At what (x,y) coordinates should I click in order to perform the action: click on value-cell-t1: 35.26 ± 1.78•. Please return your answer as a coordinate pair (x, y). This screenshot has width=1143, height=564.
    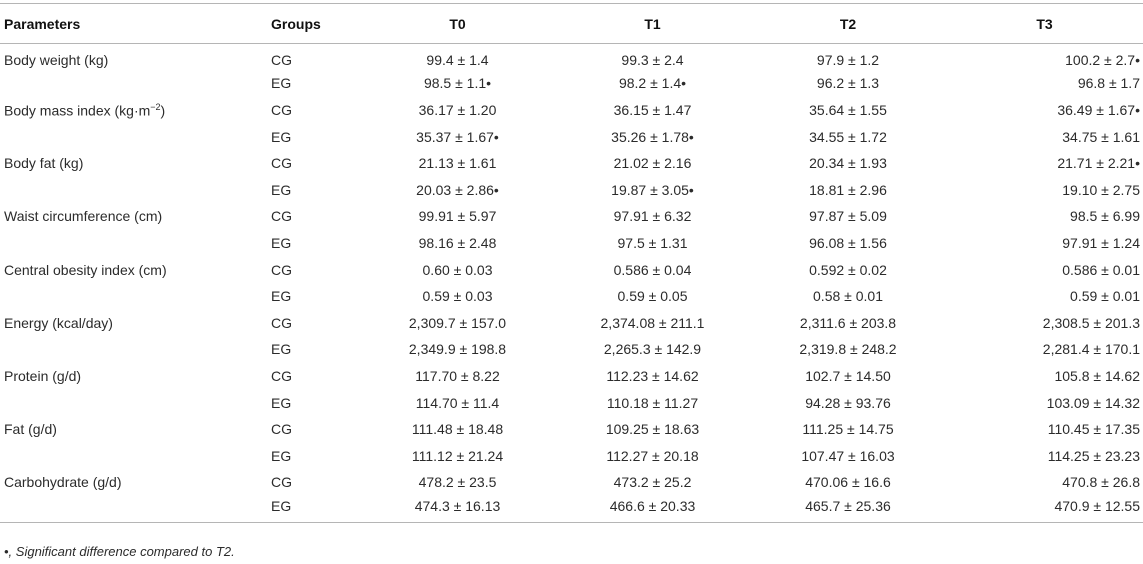
    Looking at the image, I should click on (652, 136).